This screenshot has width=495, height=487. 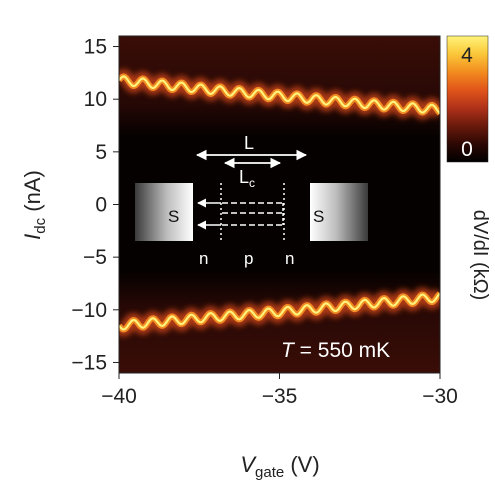 I want to click on x-axis-label: Vgate (V), so click(x=279, y=466).